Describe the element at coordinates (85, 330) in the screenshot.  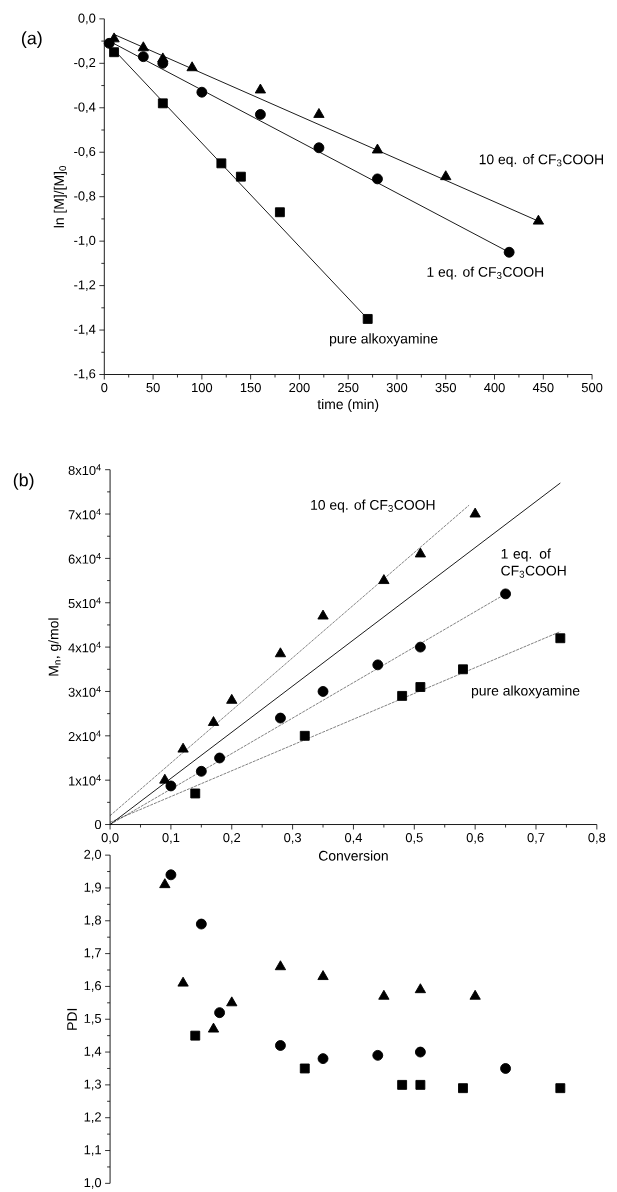
I see `y-tick-label: -1,4` at that location.